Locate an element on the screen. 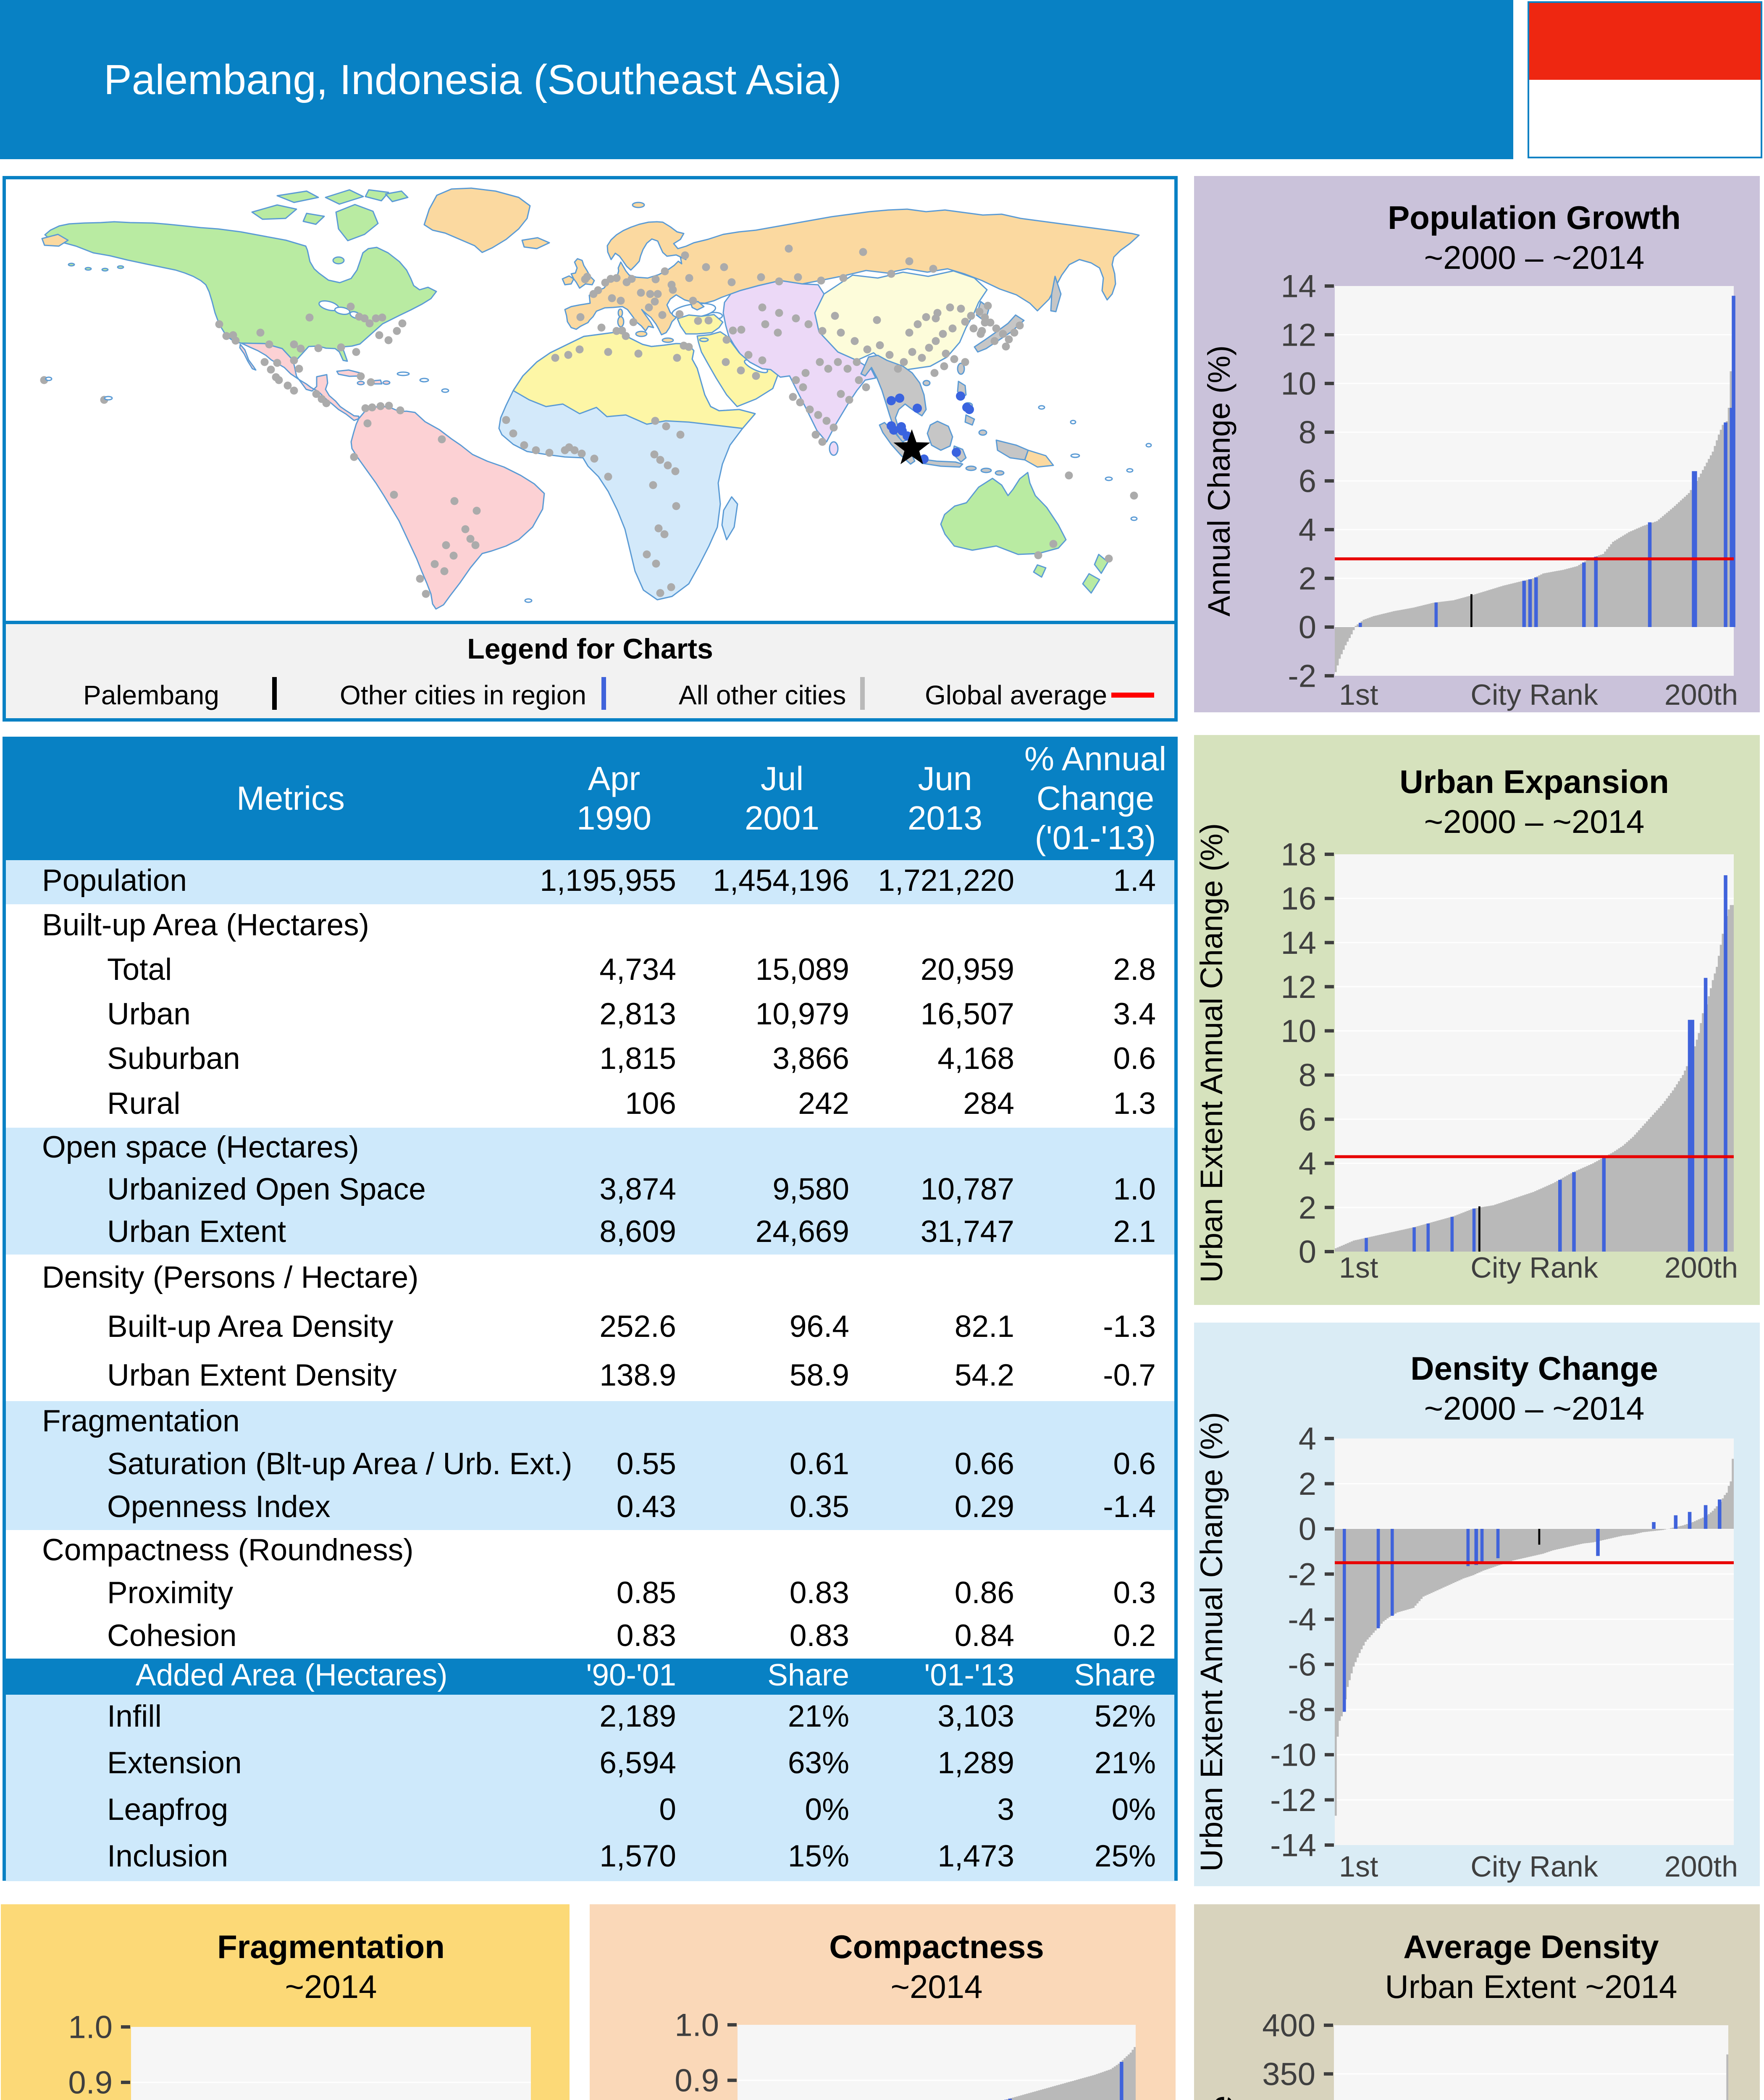  svg-text: Compactness is located at coordinates (936, 1946).